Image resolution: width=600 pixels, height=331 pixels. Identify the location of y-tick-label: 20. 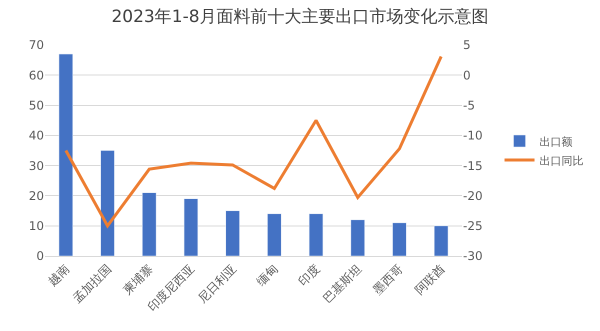
(36, 195).